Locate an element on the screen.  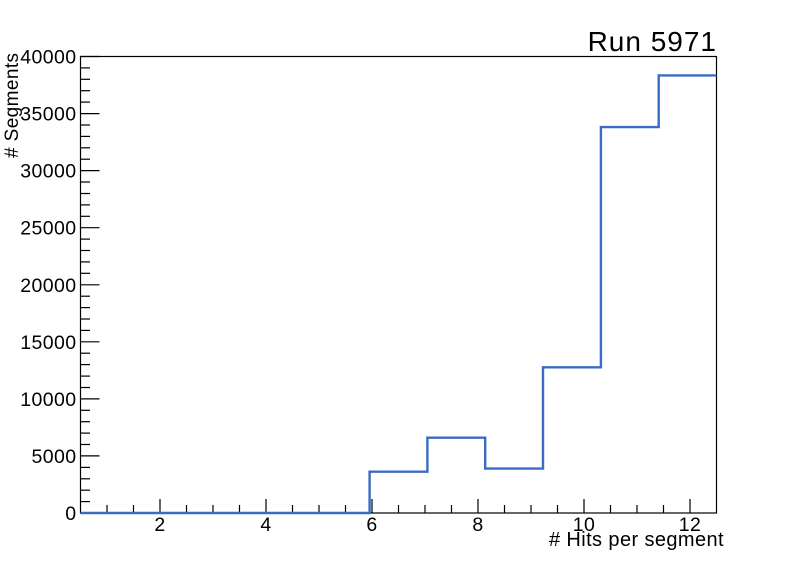
x-tick-label: 4 is located at coordinates (265, 525).